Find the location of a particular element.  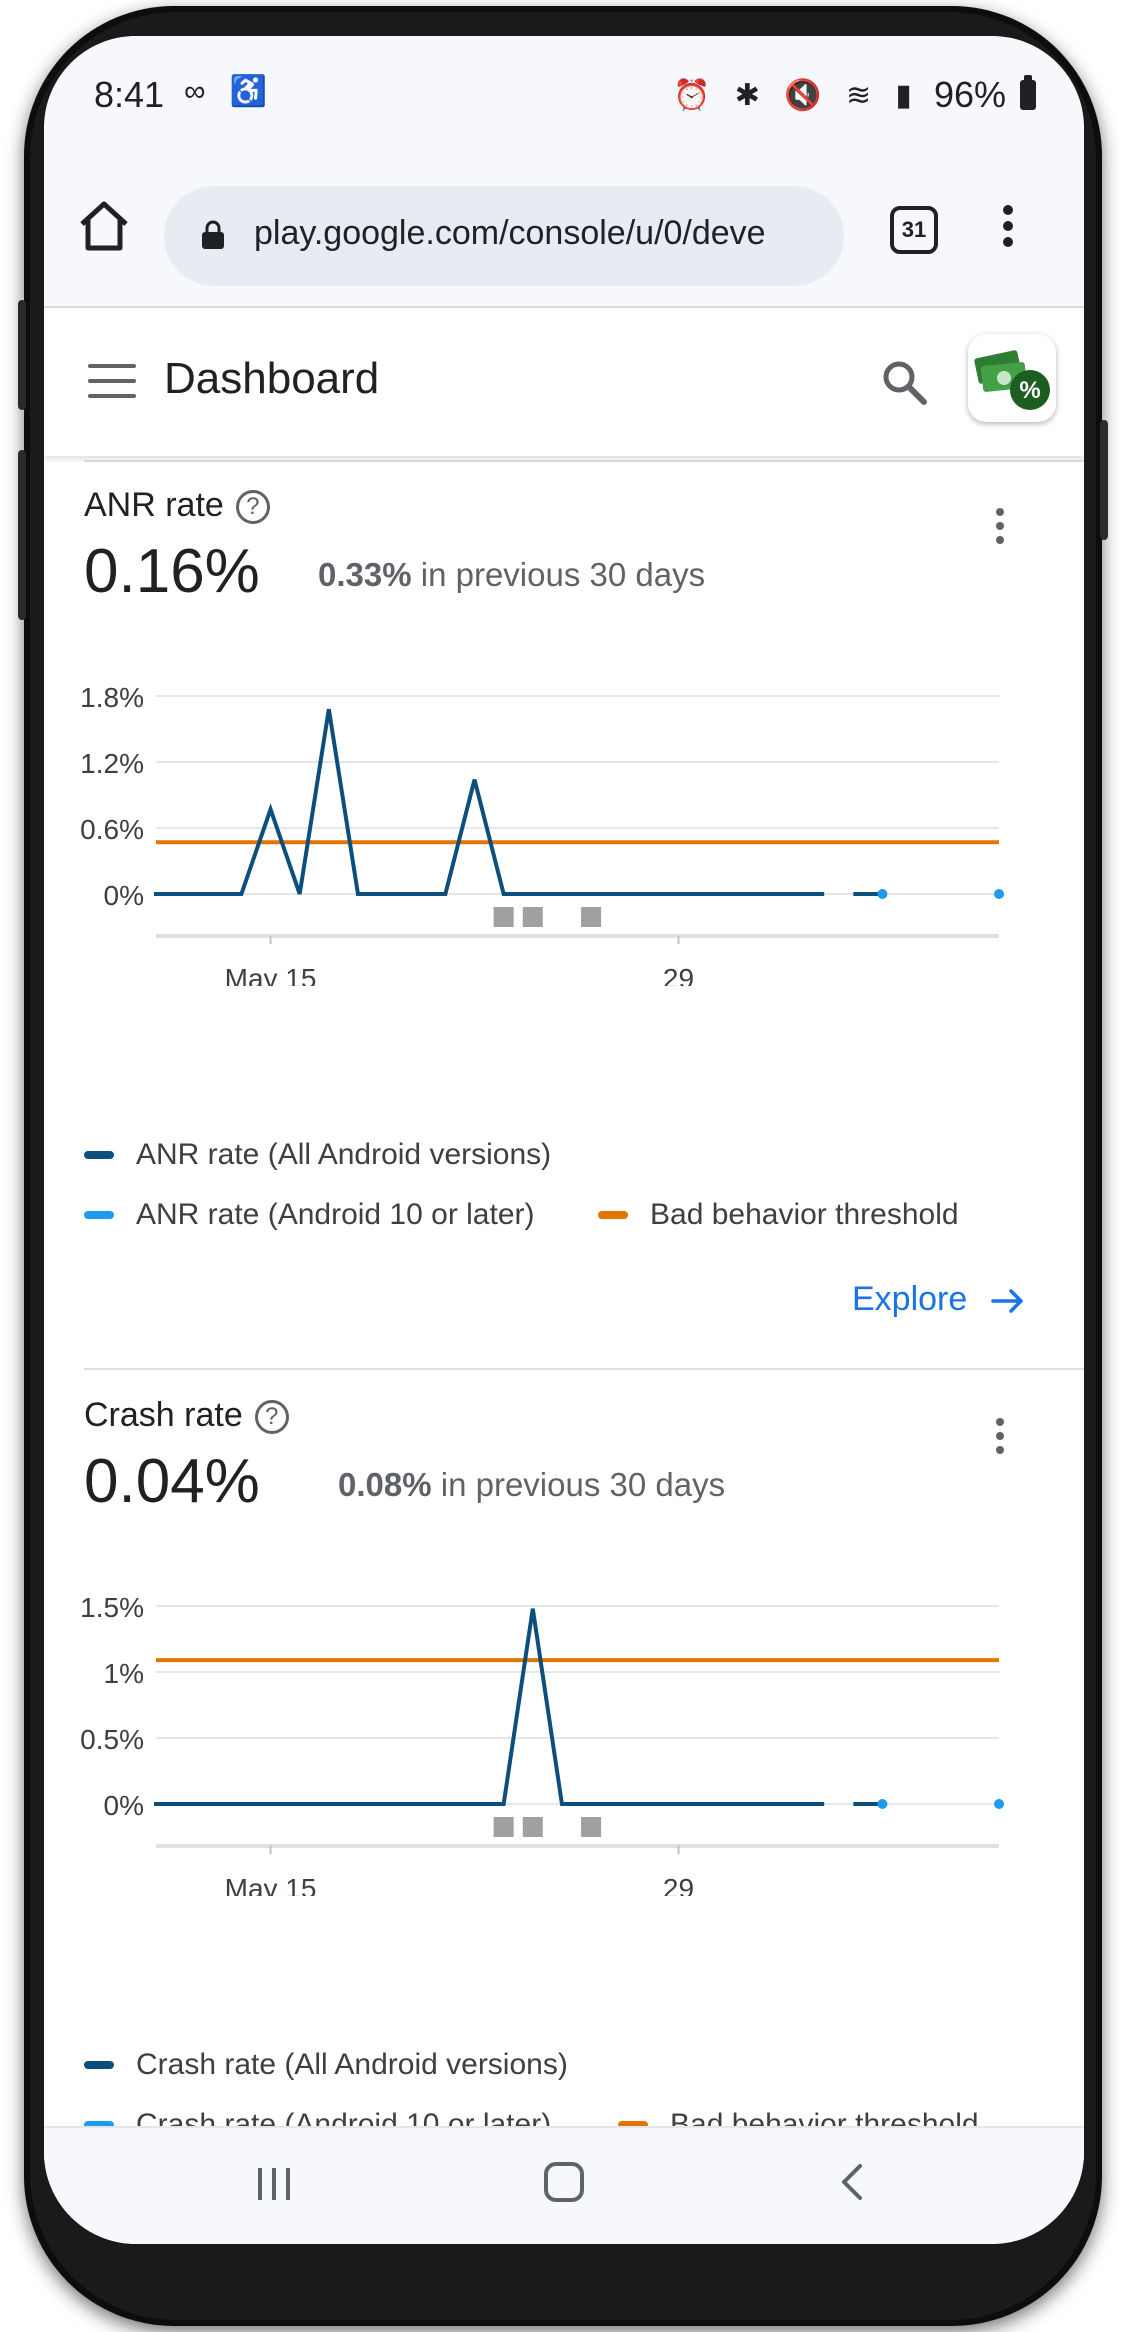

side-button is located at coordinates (22, 535).